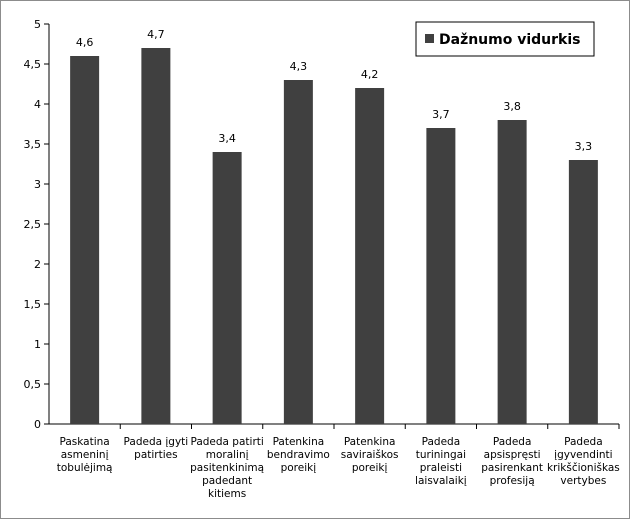  Describe the element at coordinates (33, 304) in the screenshot. I see `y-tick-label: 1,5` at that location.